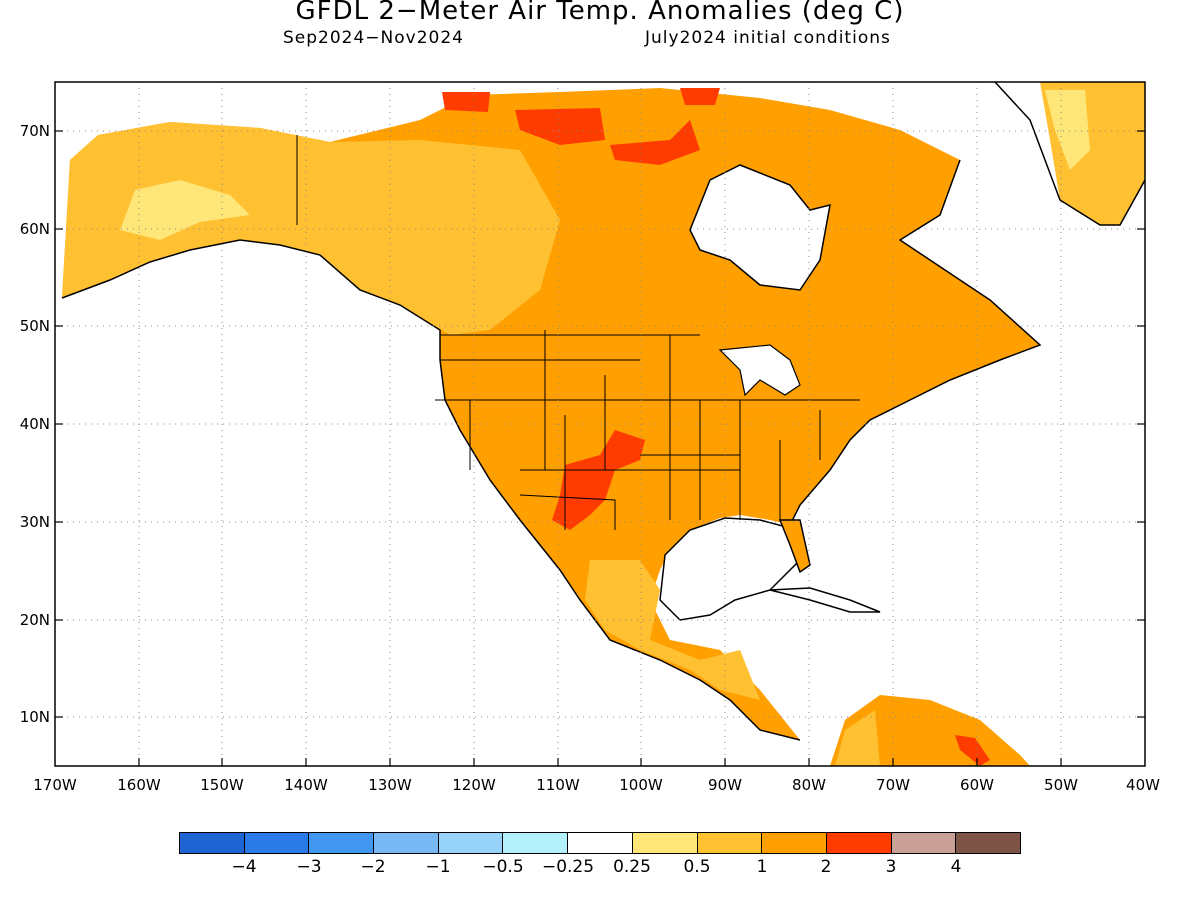  I want to click on greenland-weak-anomaly, so click(1067, 130).